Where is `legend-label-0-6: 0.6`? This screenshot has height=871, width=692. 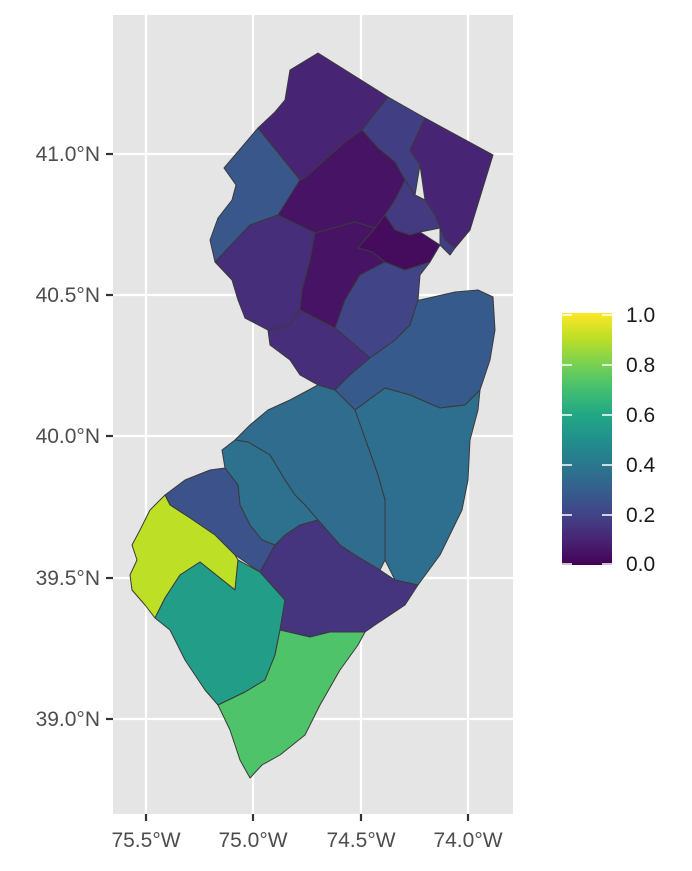 legend-label-0-6: 0.6 is located at coordinates (640, 415).